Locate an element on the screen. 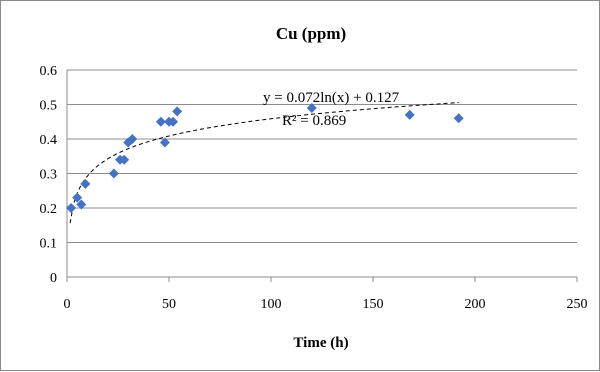 The width and height of the screenshot is (600, 372). y-tick-label: 0.4 is located at coordinates (49, 140).